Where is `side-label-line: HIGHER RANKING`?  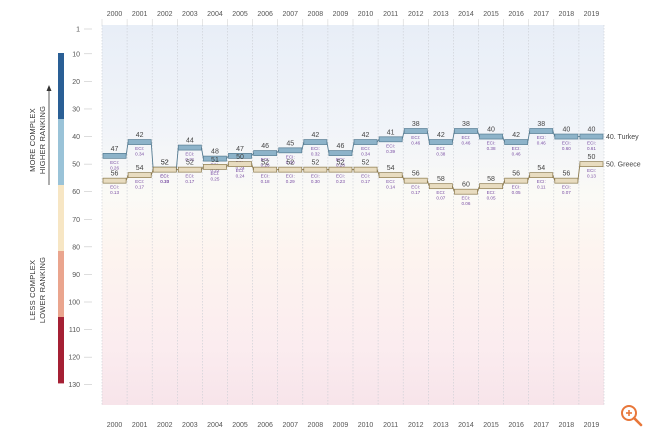 side-label-line: HIGHER RANKING is located at coordinates (42, 140).